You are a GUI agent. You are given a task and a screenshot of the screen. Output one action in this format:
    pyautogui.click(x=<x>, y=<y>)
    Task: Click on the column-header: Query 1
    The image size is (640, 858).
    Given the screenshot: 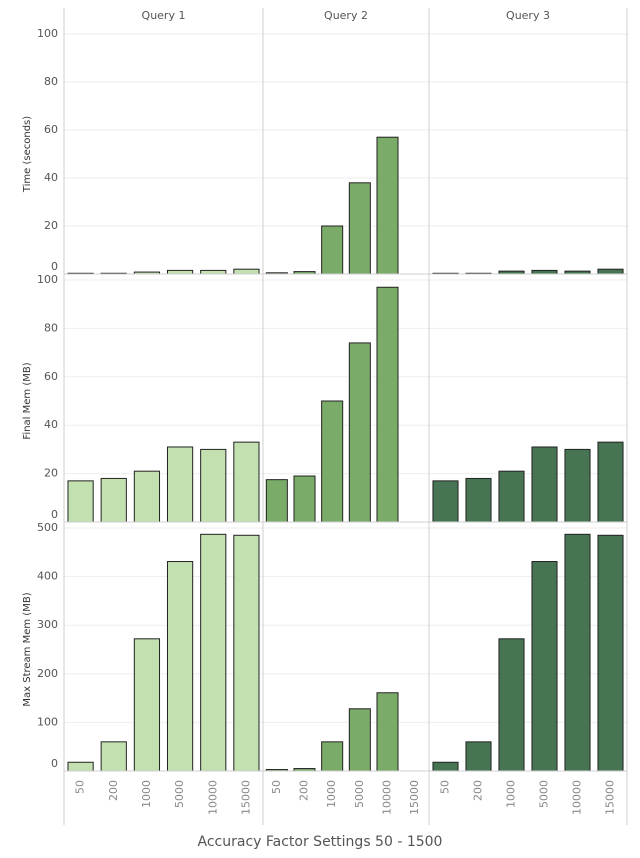 What is the action you would take?
    pyautogui.click(x=164, y=15)
    